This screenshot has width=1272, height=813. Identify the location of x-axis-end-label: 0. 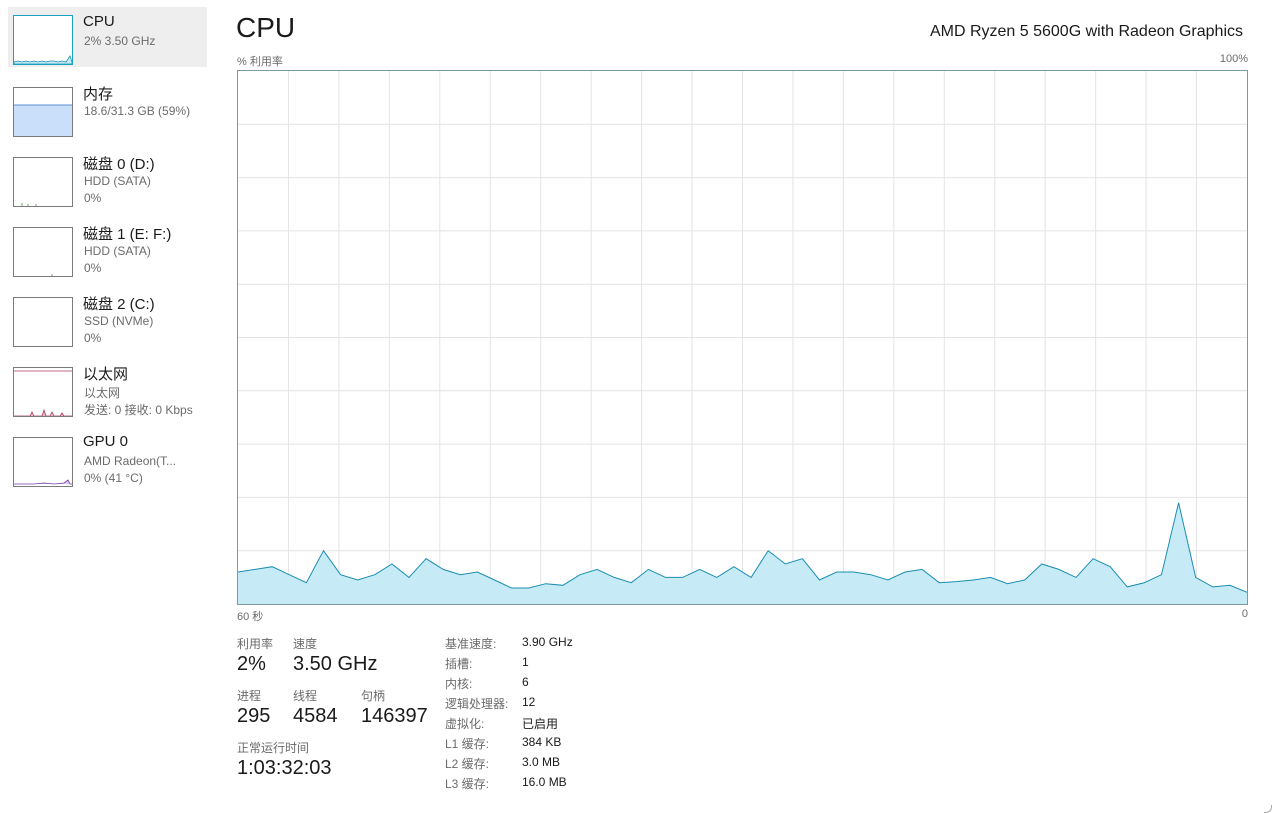
(1244, 614).